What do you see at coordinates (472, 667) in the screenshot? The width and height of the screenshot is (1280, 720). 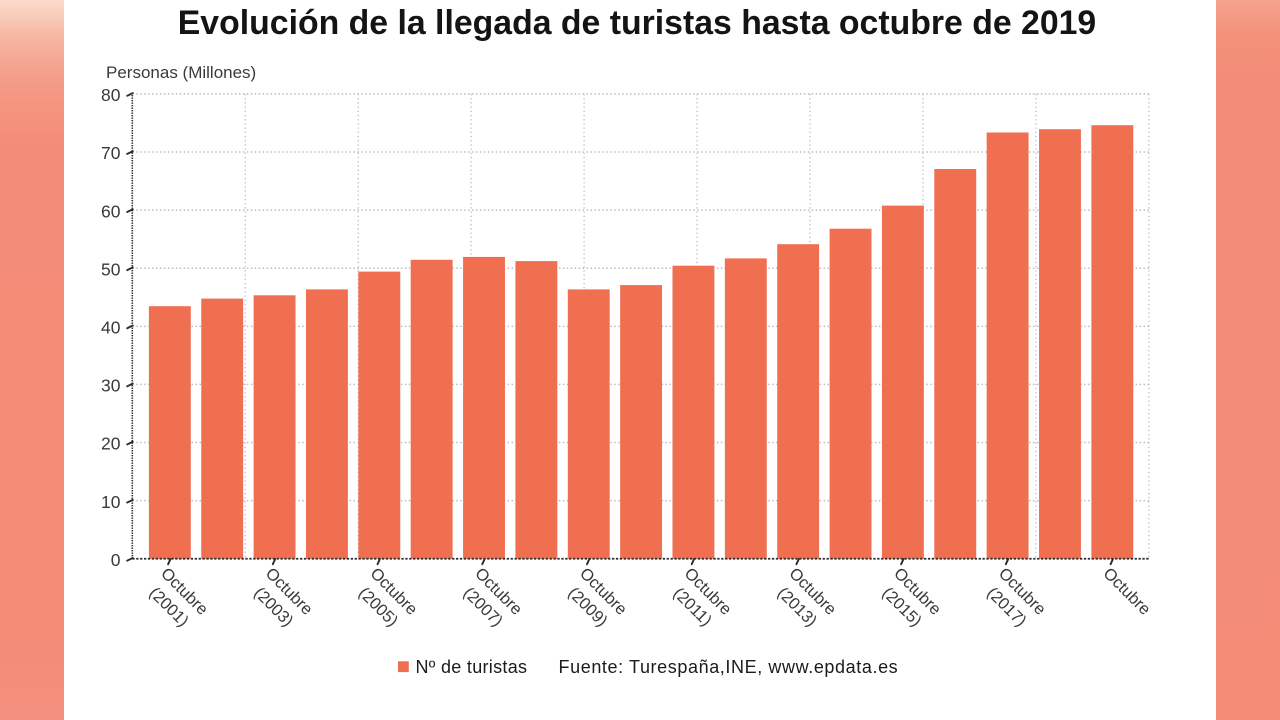 I see `svg-text: Nº de turistas` at bounding box center [472, 667].